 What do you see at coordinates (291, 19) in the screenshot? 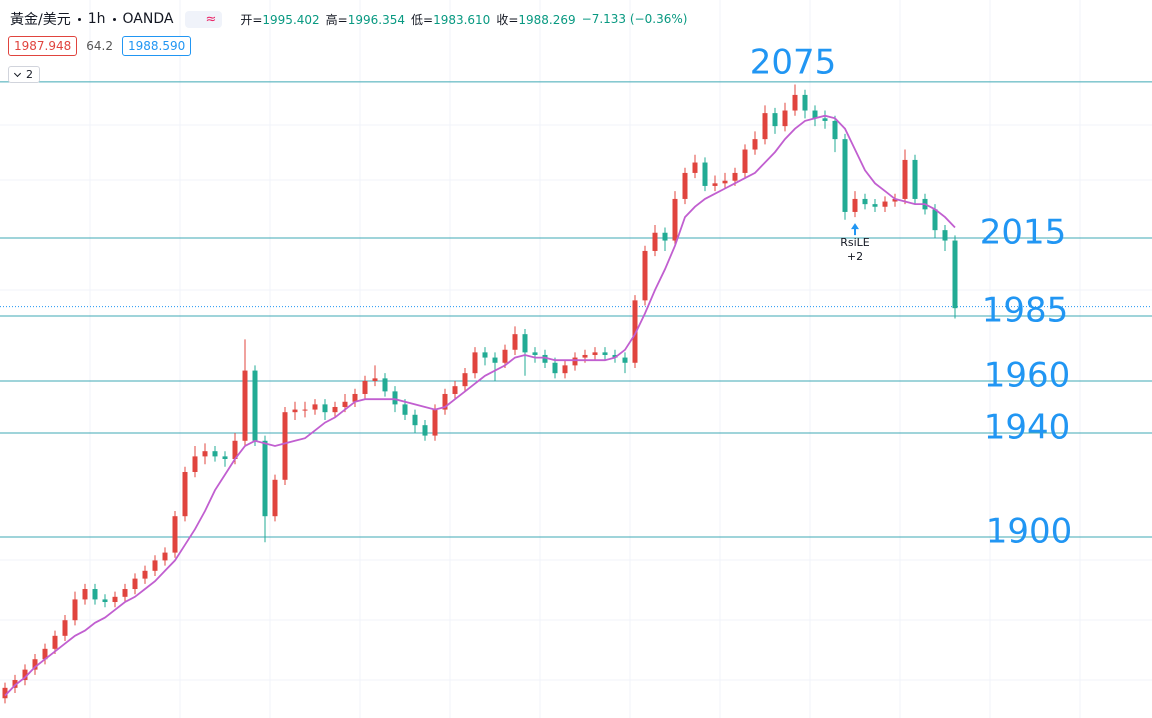
I see `ohlc-value: 1995.402` at bounding box center [291, 19].